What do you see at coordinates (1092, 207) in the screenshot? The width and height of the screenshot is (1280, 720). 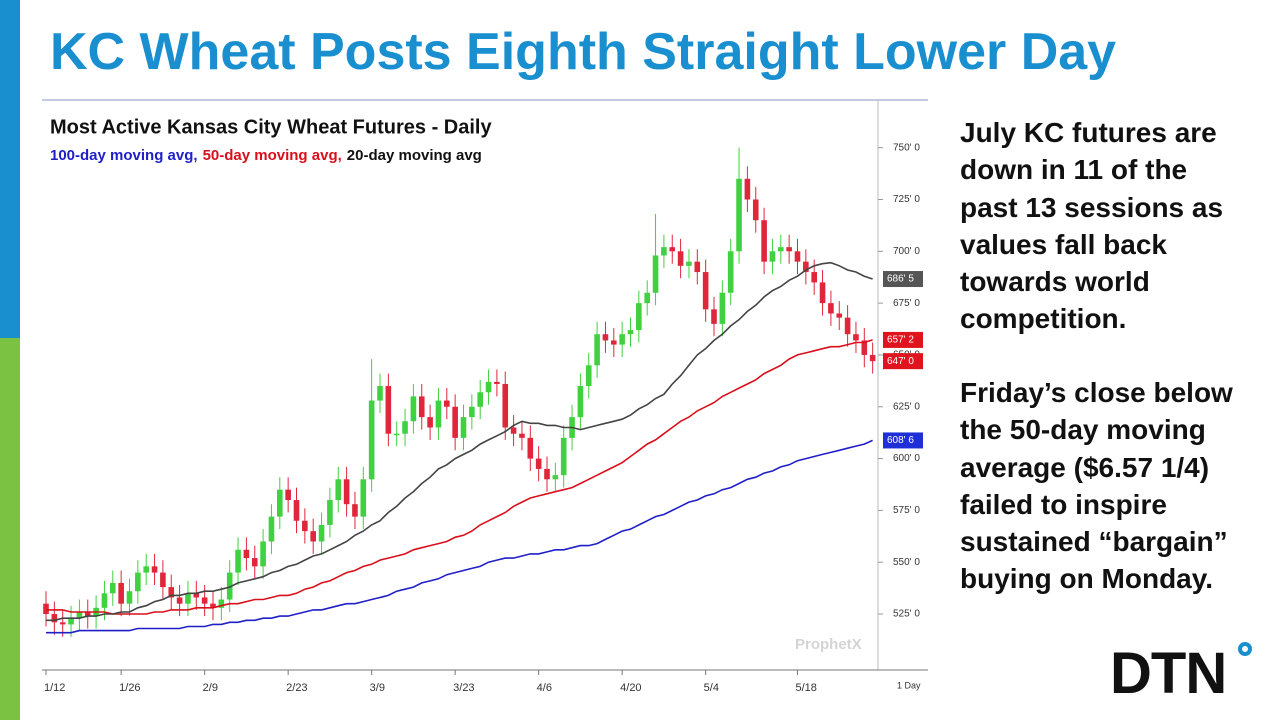 I see `commentary-line: past 13 sessions as` at bounding box center [1092, 207].